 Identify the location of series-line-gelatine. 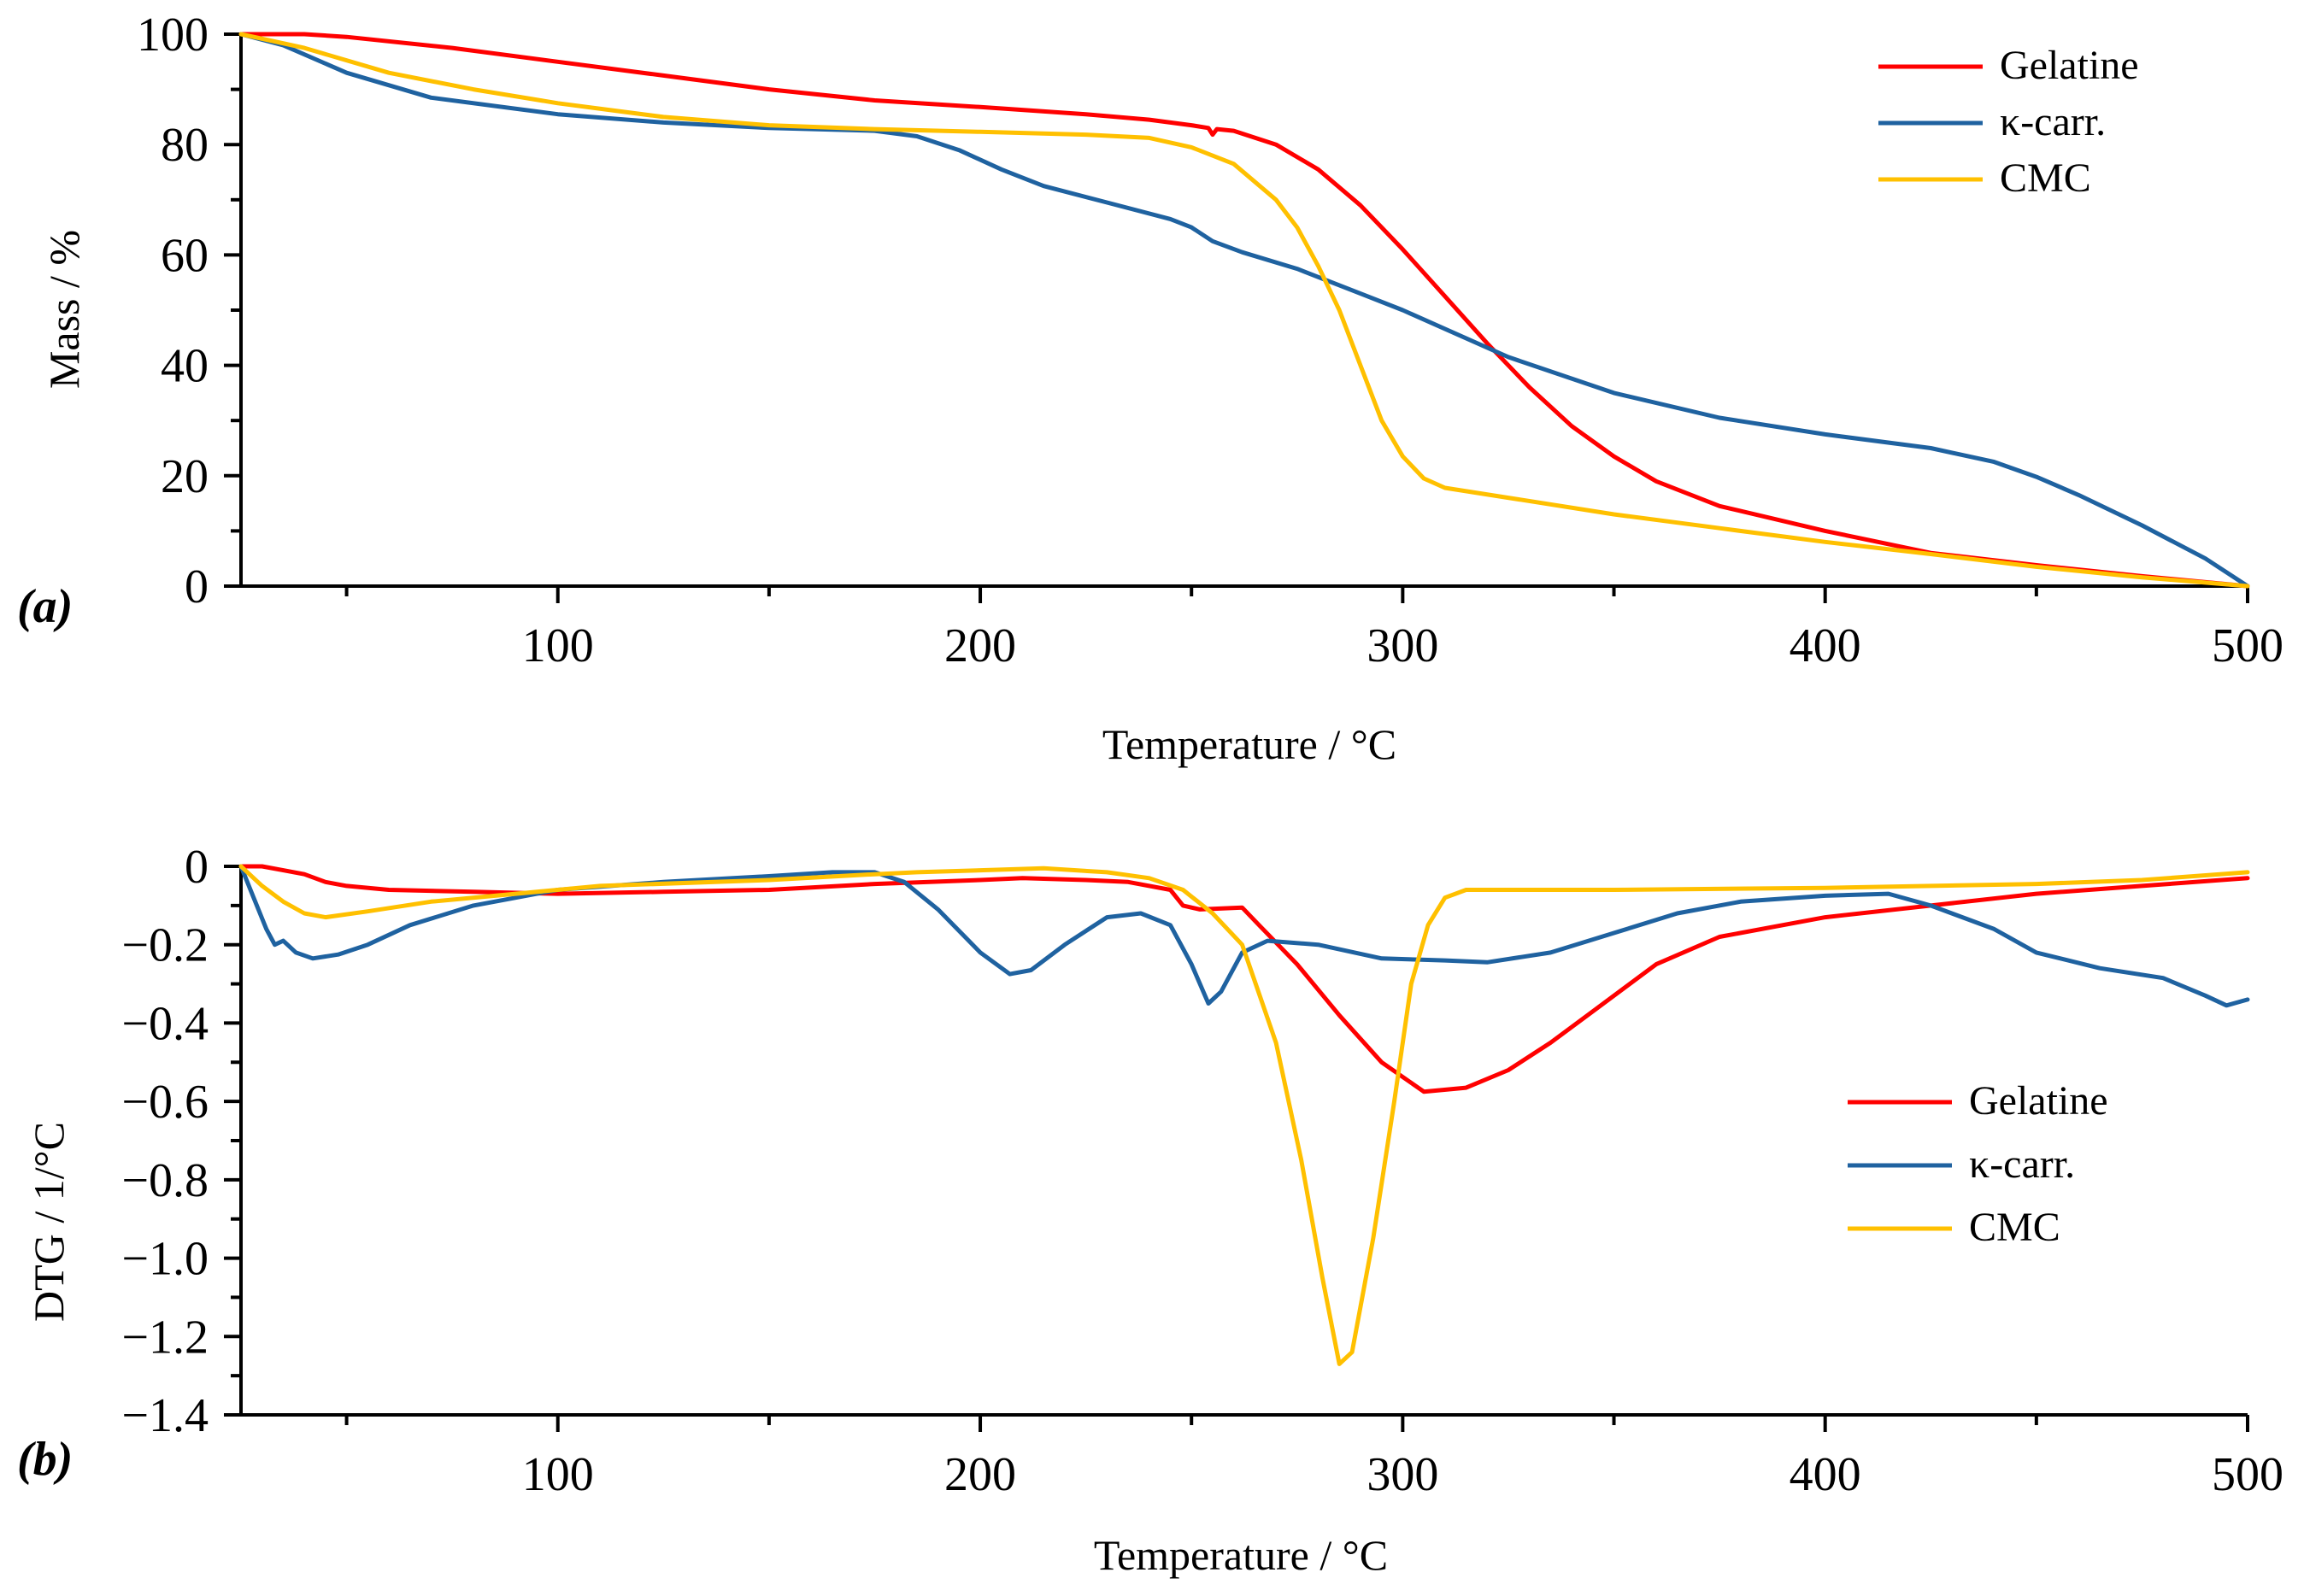
(1244, 979).